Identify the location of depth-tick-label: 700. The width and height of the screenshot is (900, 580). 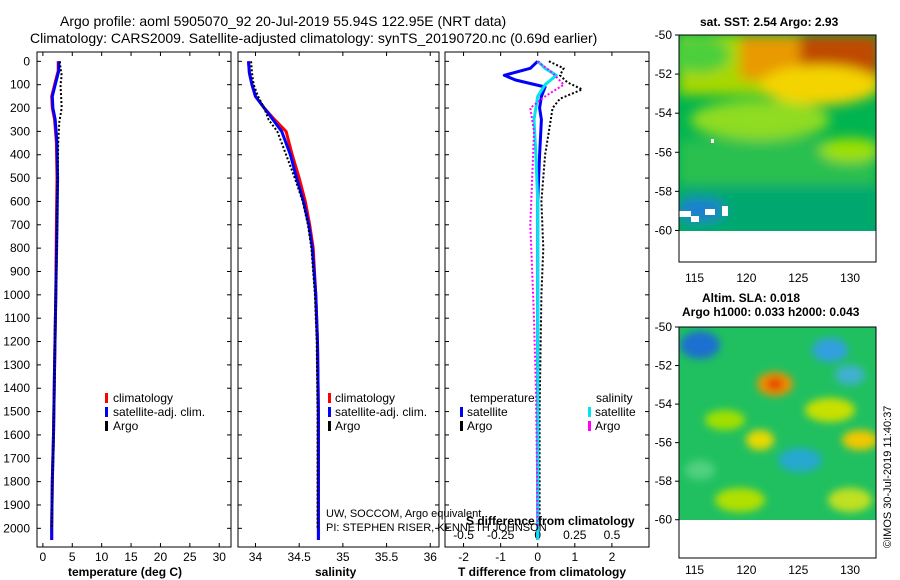
(20, 225).